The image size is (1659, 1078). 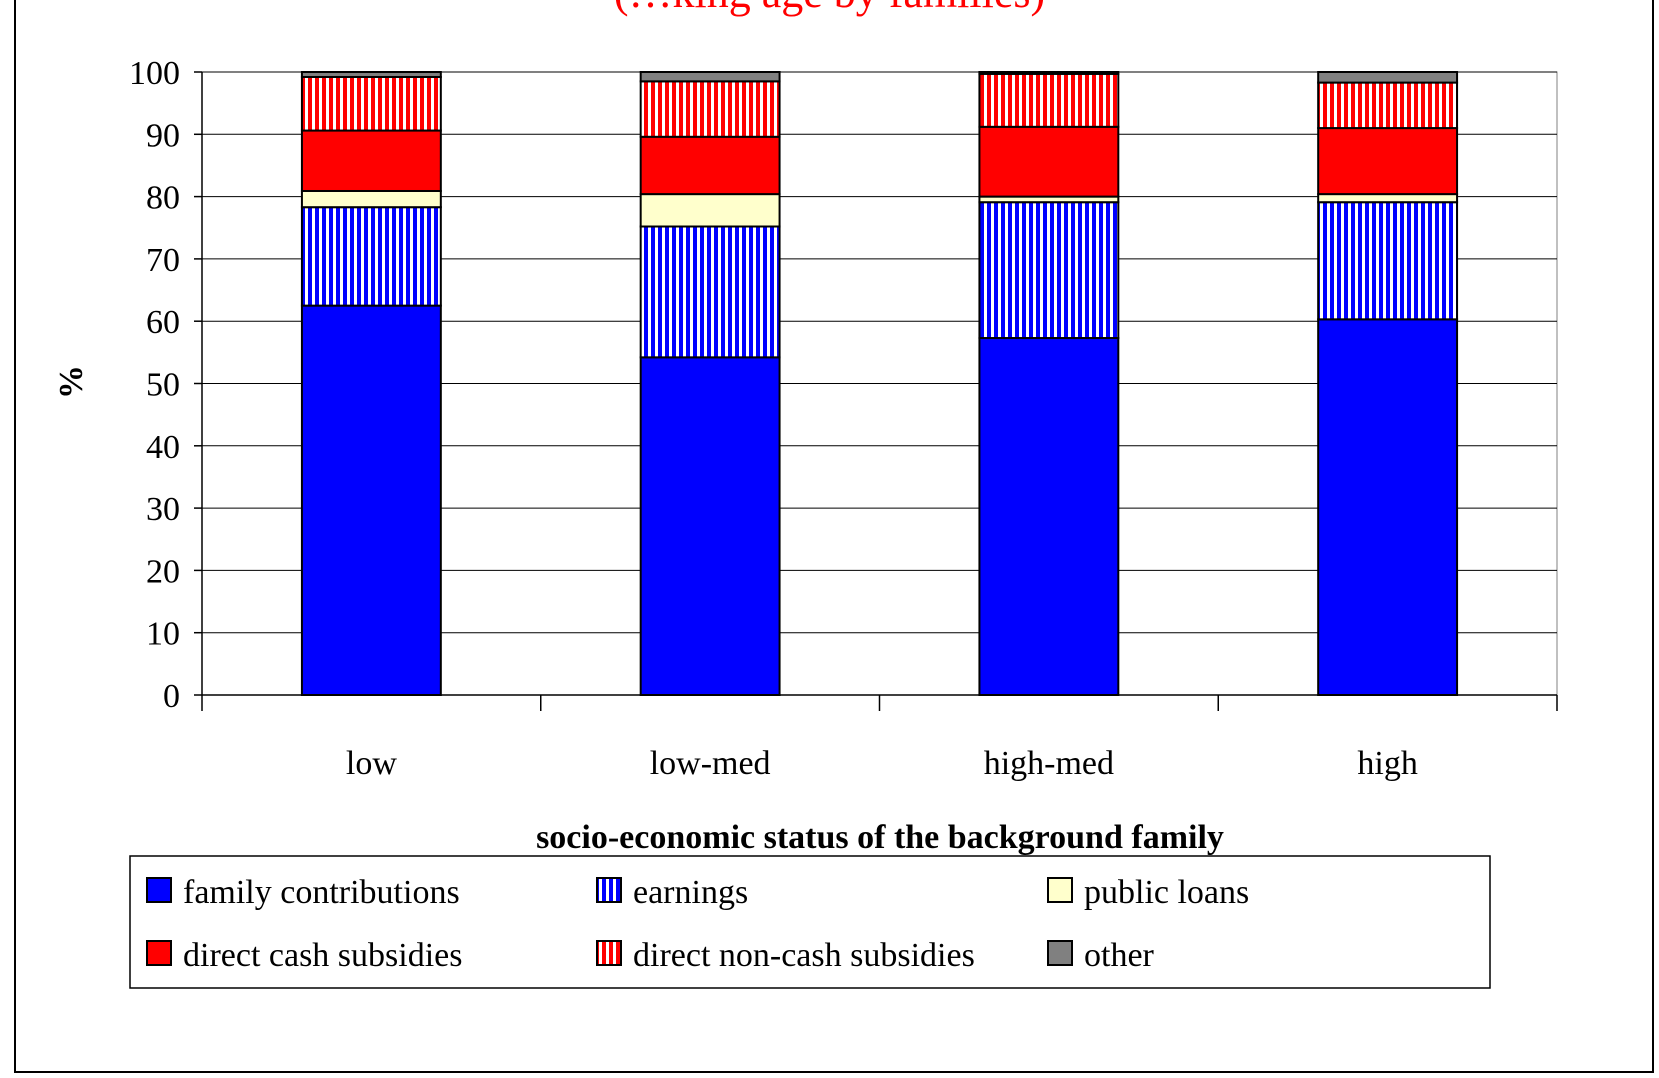 I want to click on y-axis-label: %, so click(x=71, y=382).